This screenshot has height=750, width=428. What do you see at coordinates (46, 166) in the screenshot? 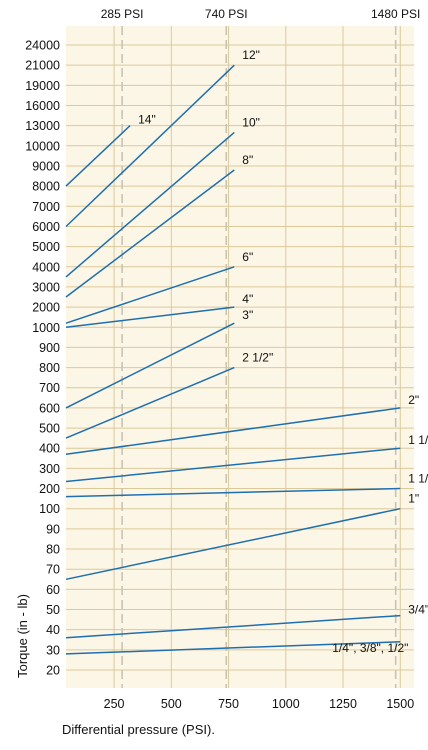
I see `y-tick-label: 9000` at bounding box center [46, 166].